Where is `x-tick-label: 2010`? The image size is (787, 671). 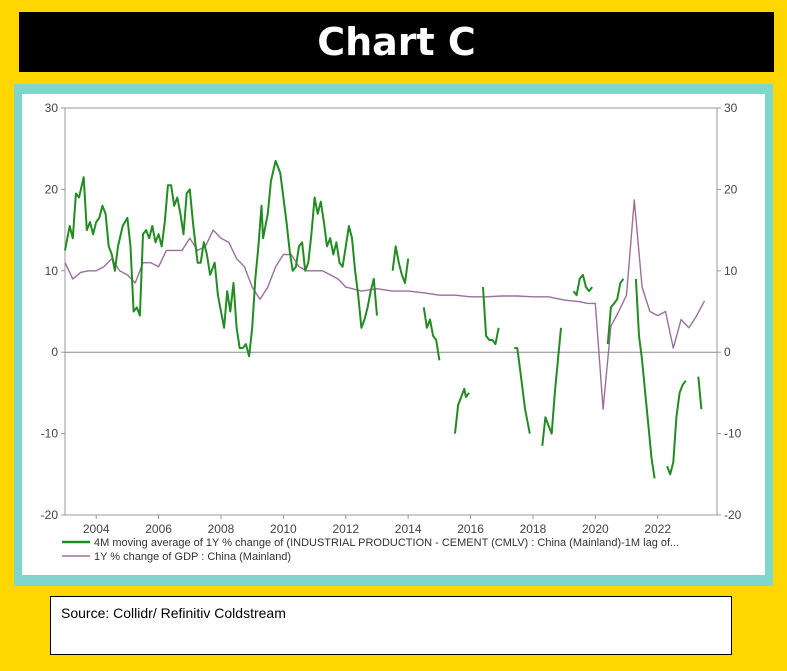
x-tick-label: 2010 is located at coordinates (283, 529).